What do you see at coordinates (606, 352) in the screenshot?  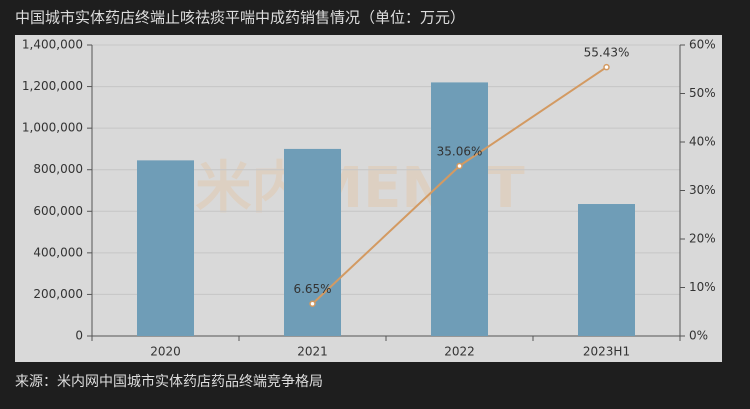 I see `x-tick-label: 2023H1` at bounding box center [606, 352].